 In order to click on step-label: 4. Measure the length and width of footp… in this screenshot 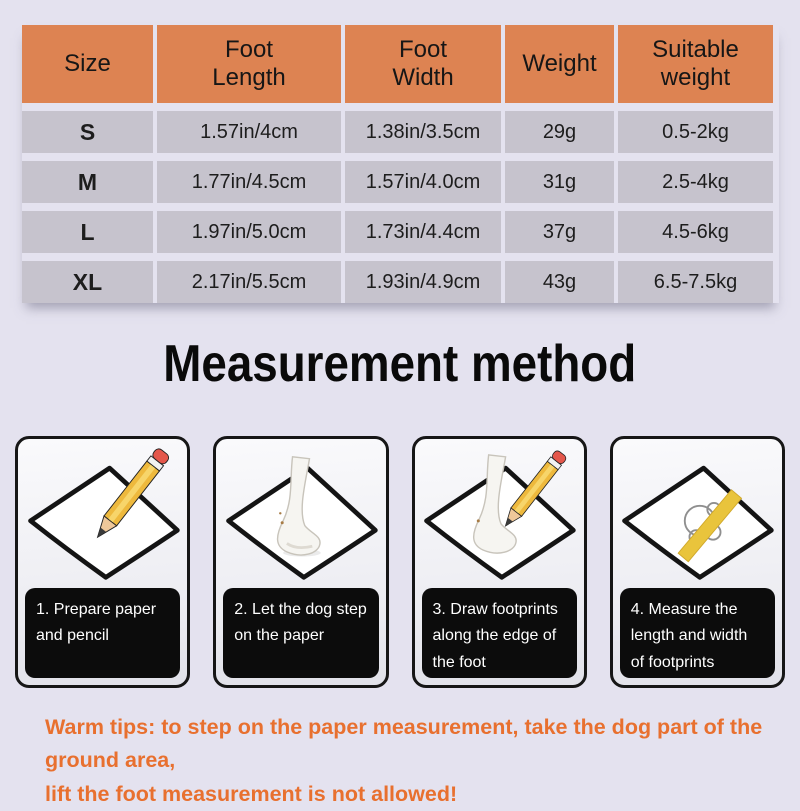, I will do `click(697, 633)`.